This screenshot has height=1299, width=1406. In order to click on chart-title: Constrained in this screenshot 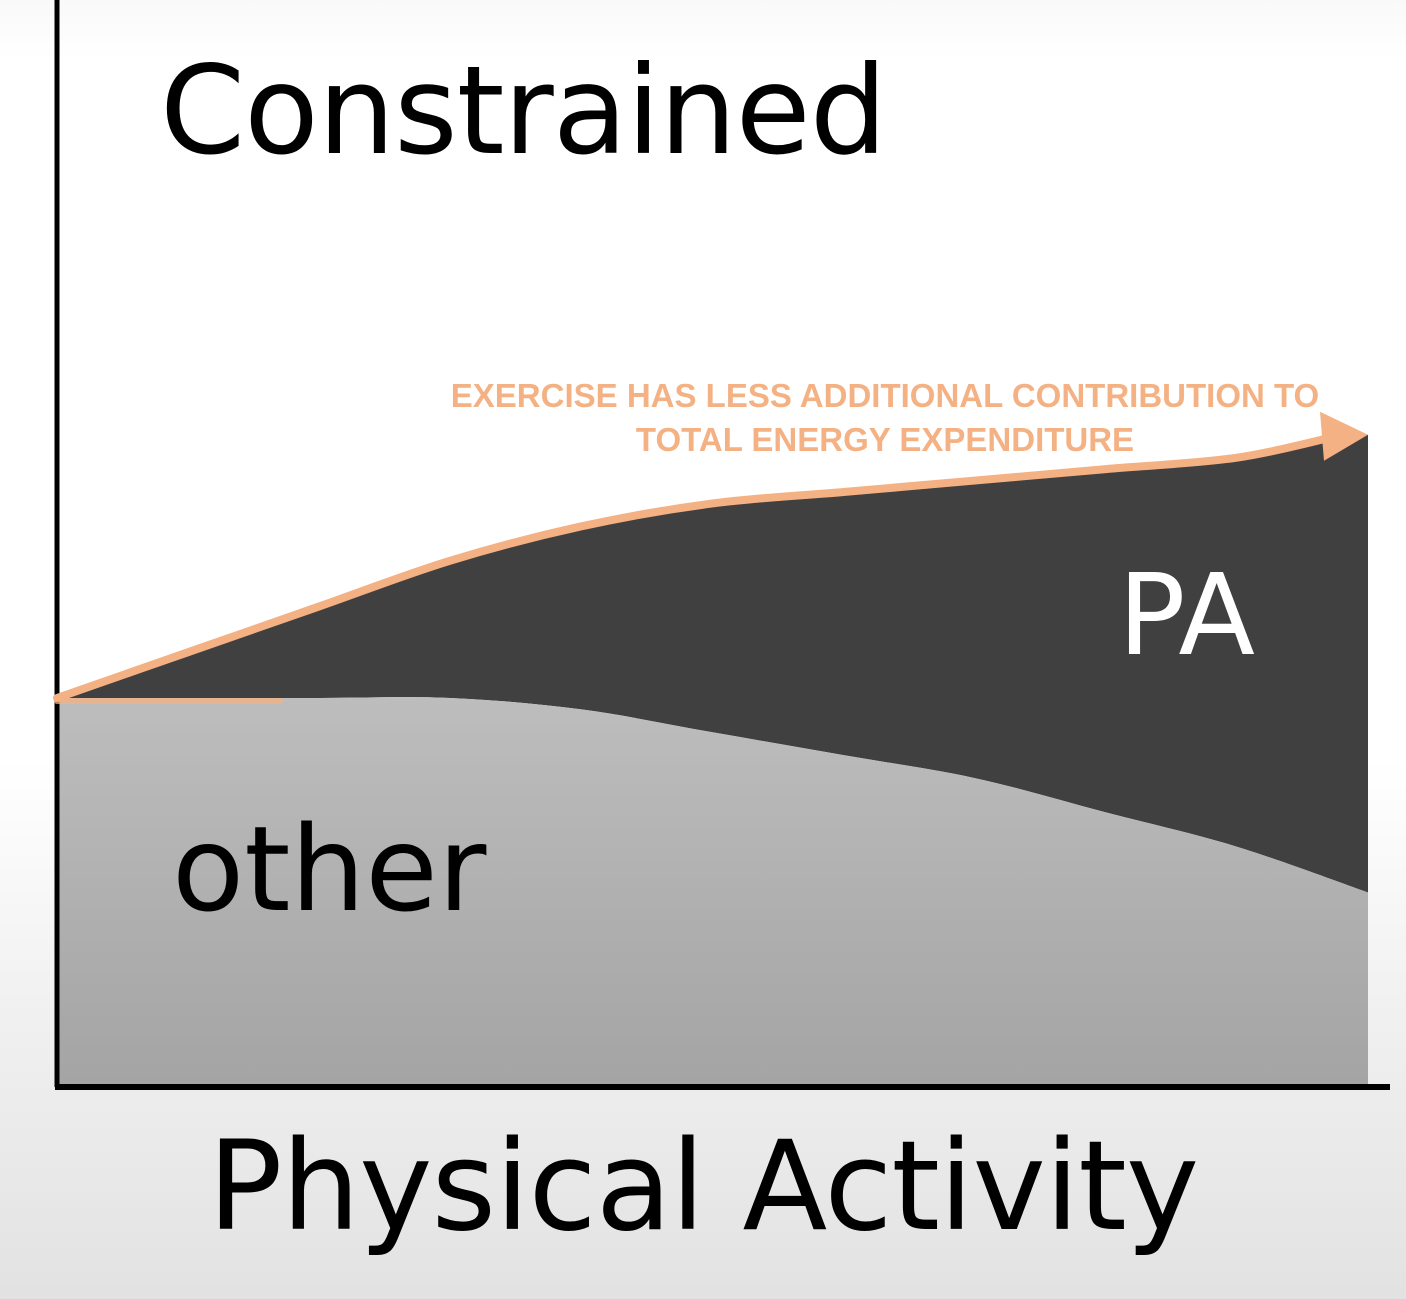, I will do `click(523, 111)`.